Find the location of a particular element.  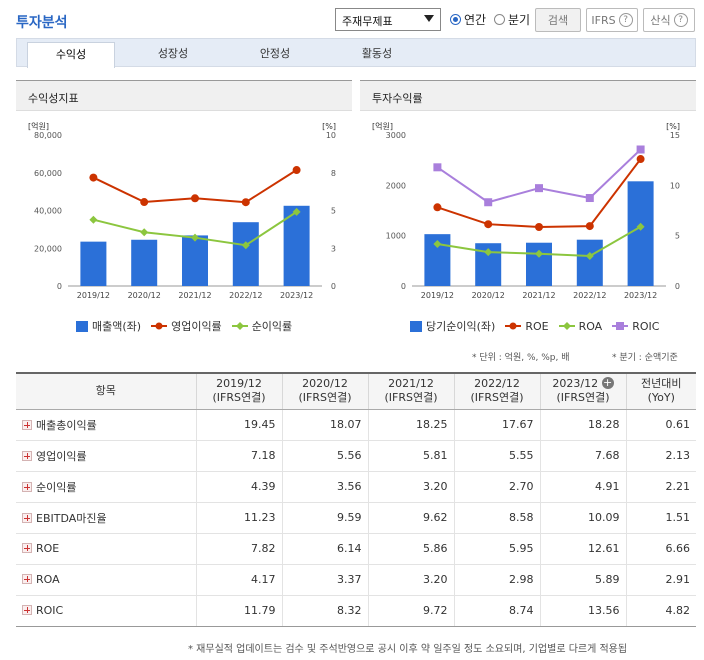

y-tick-right: 10 is located at coordinates (675, 185).